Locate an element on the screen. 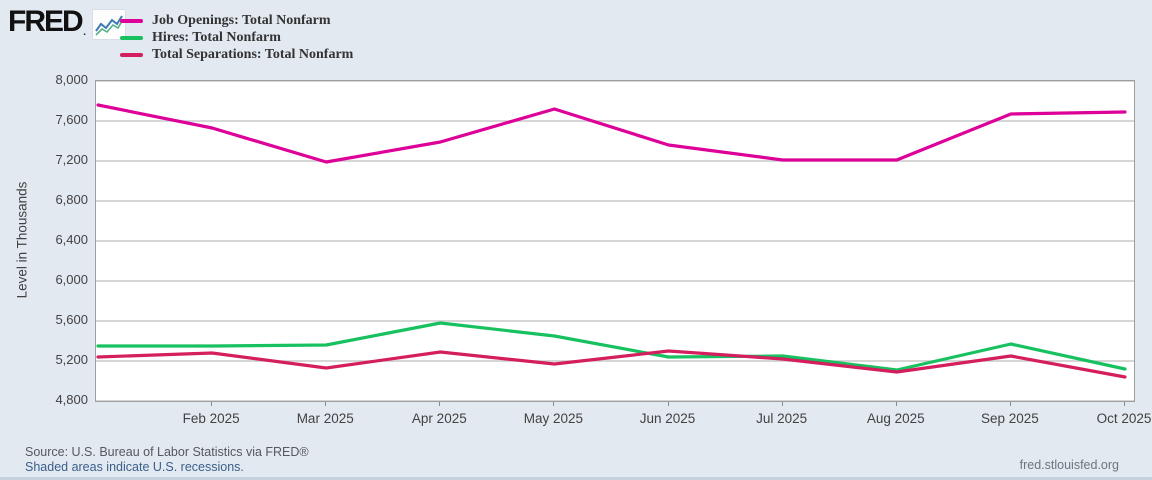 Image resolution: width=1152 pixels, height=480 pixels. y-tick-label: 6,400 is located at coordinates (71, 239).